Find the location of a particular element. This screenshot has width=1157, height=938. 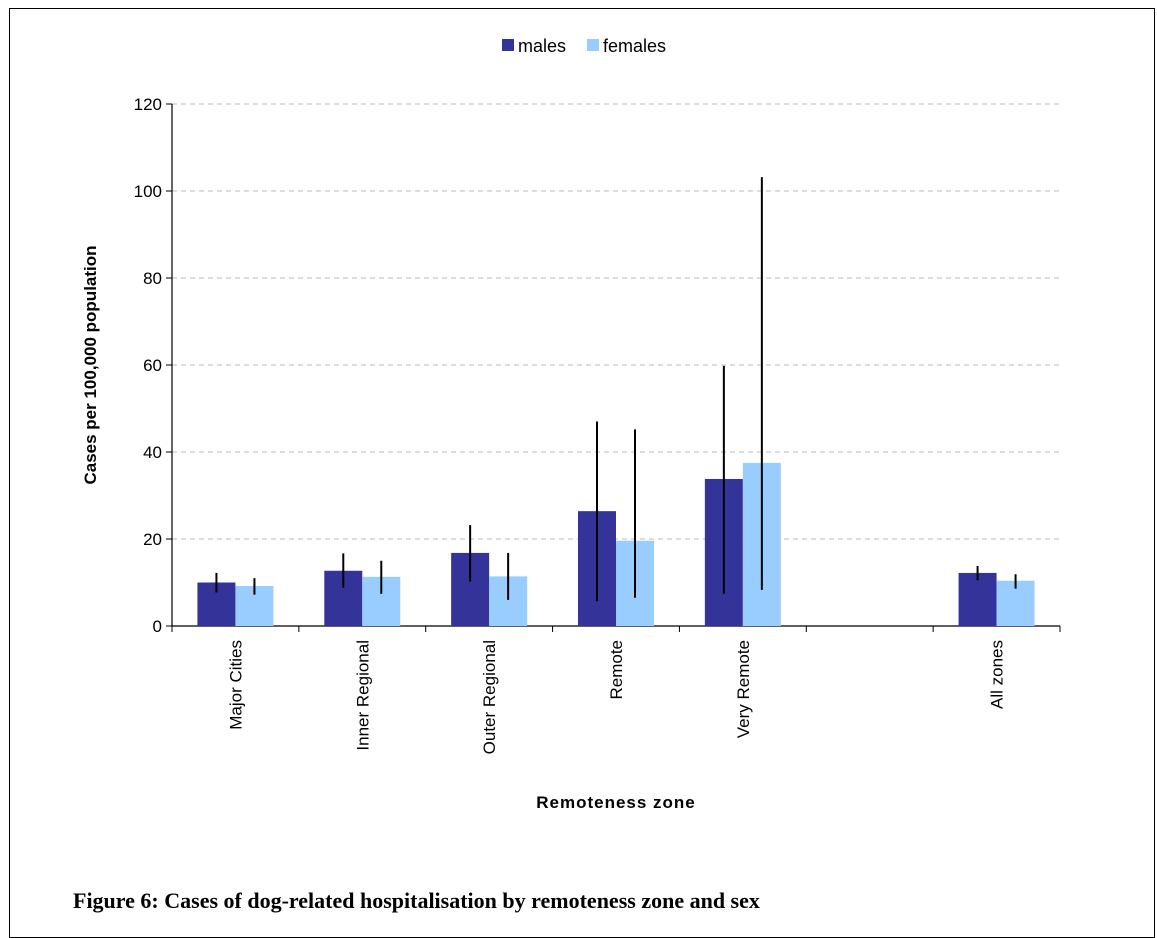

legend-swatch-females is located at coordinates (593, 45).